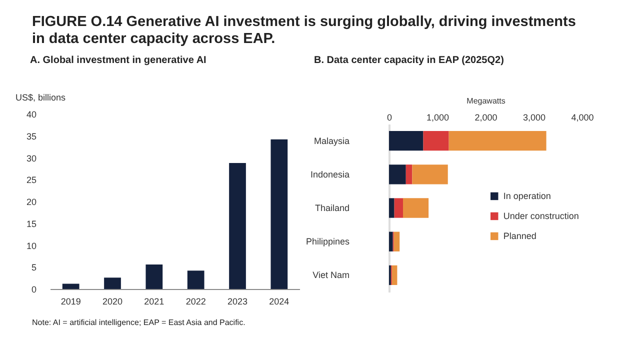  What do you see at coordinates (438, 117) in the screenshot?
I see `x-tick-label: 1,000` at bounding box center [438, 117].